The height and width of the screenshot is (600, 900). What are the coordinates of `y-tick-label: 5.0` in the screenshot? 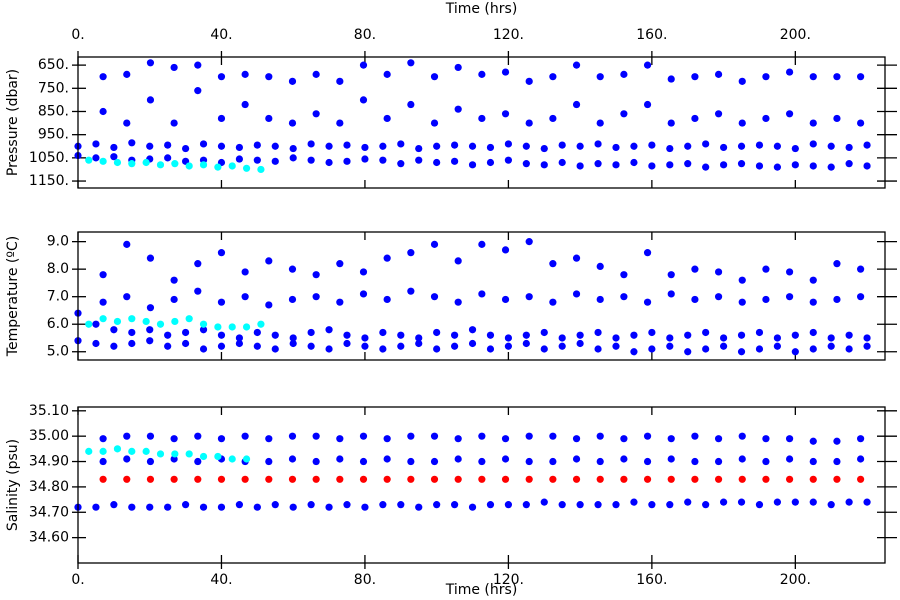 It's located at (58, 352).